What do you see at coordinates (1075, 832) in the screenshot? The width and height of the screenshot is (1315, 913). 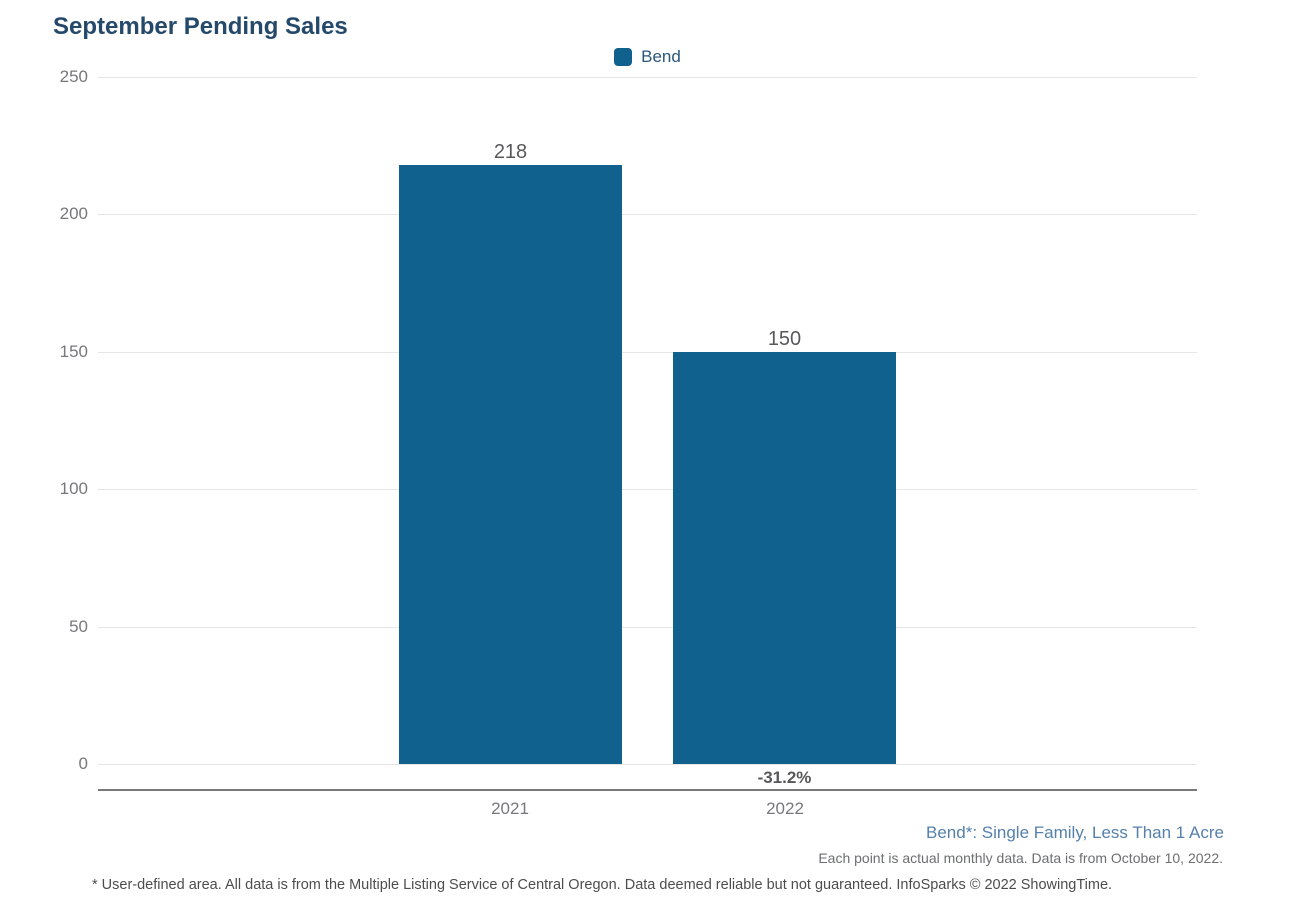 I see `series-definition-note: Bend*: Single Family, Less Than 1 Acre` at bounding box center [1075, 832].